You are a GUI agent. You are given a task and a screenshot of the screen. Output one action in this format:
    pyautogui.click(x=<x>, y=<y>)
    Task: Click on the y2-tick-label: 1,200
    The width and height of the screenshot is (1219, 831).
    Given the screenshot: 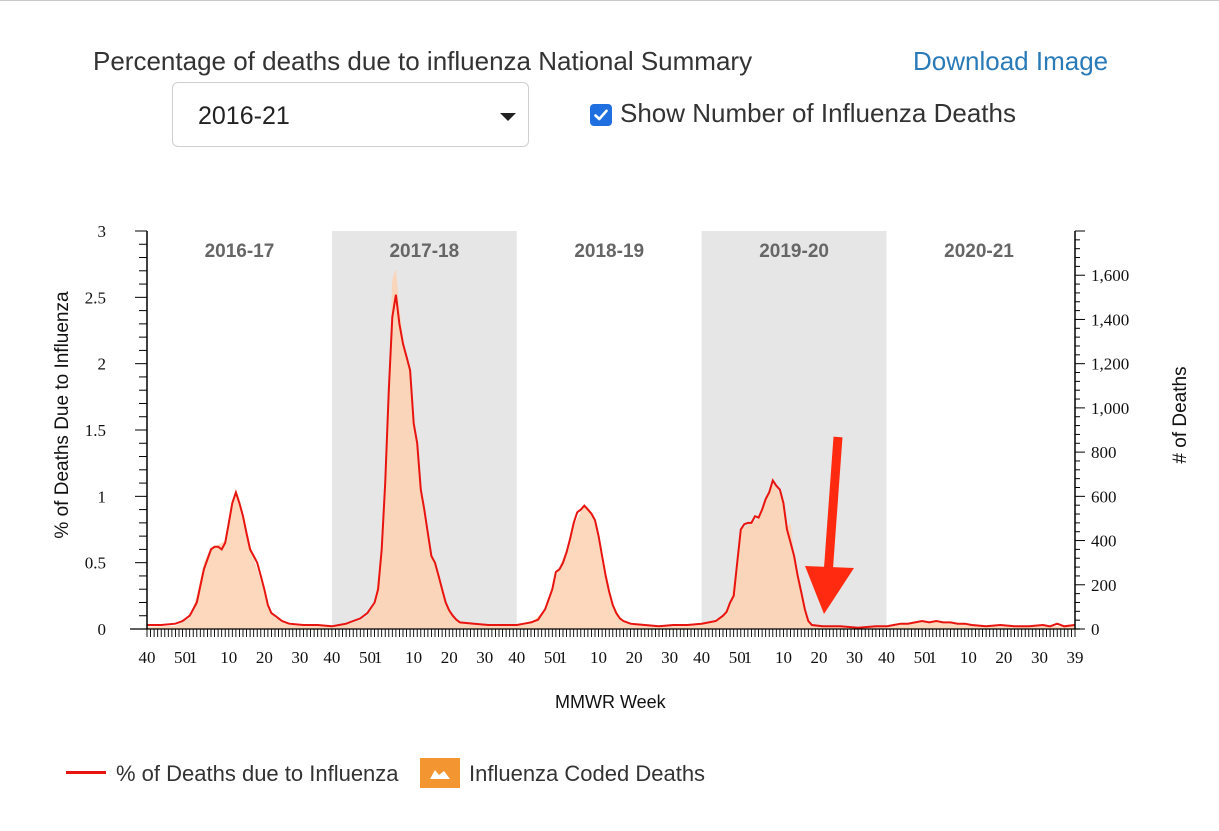 What is the action you would take?
    pyautogui.click(x=1110, y=364)
    